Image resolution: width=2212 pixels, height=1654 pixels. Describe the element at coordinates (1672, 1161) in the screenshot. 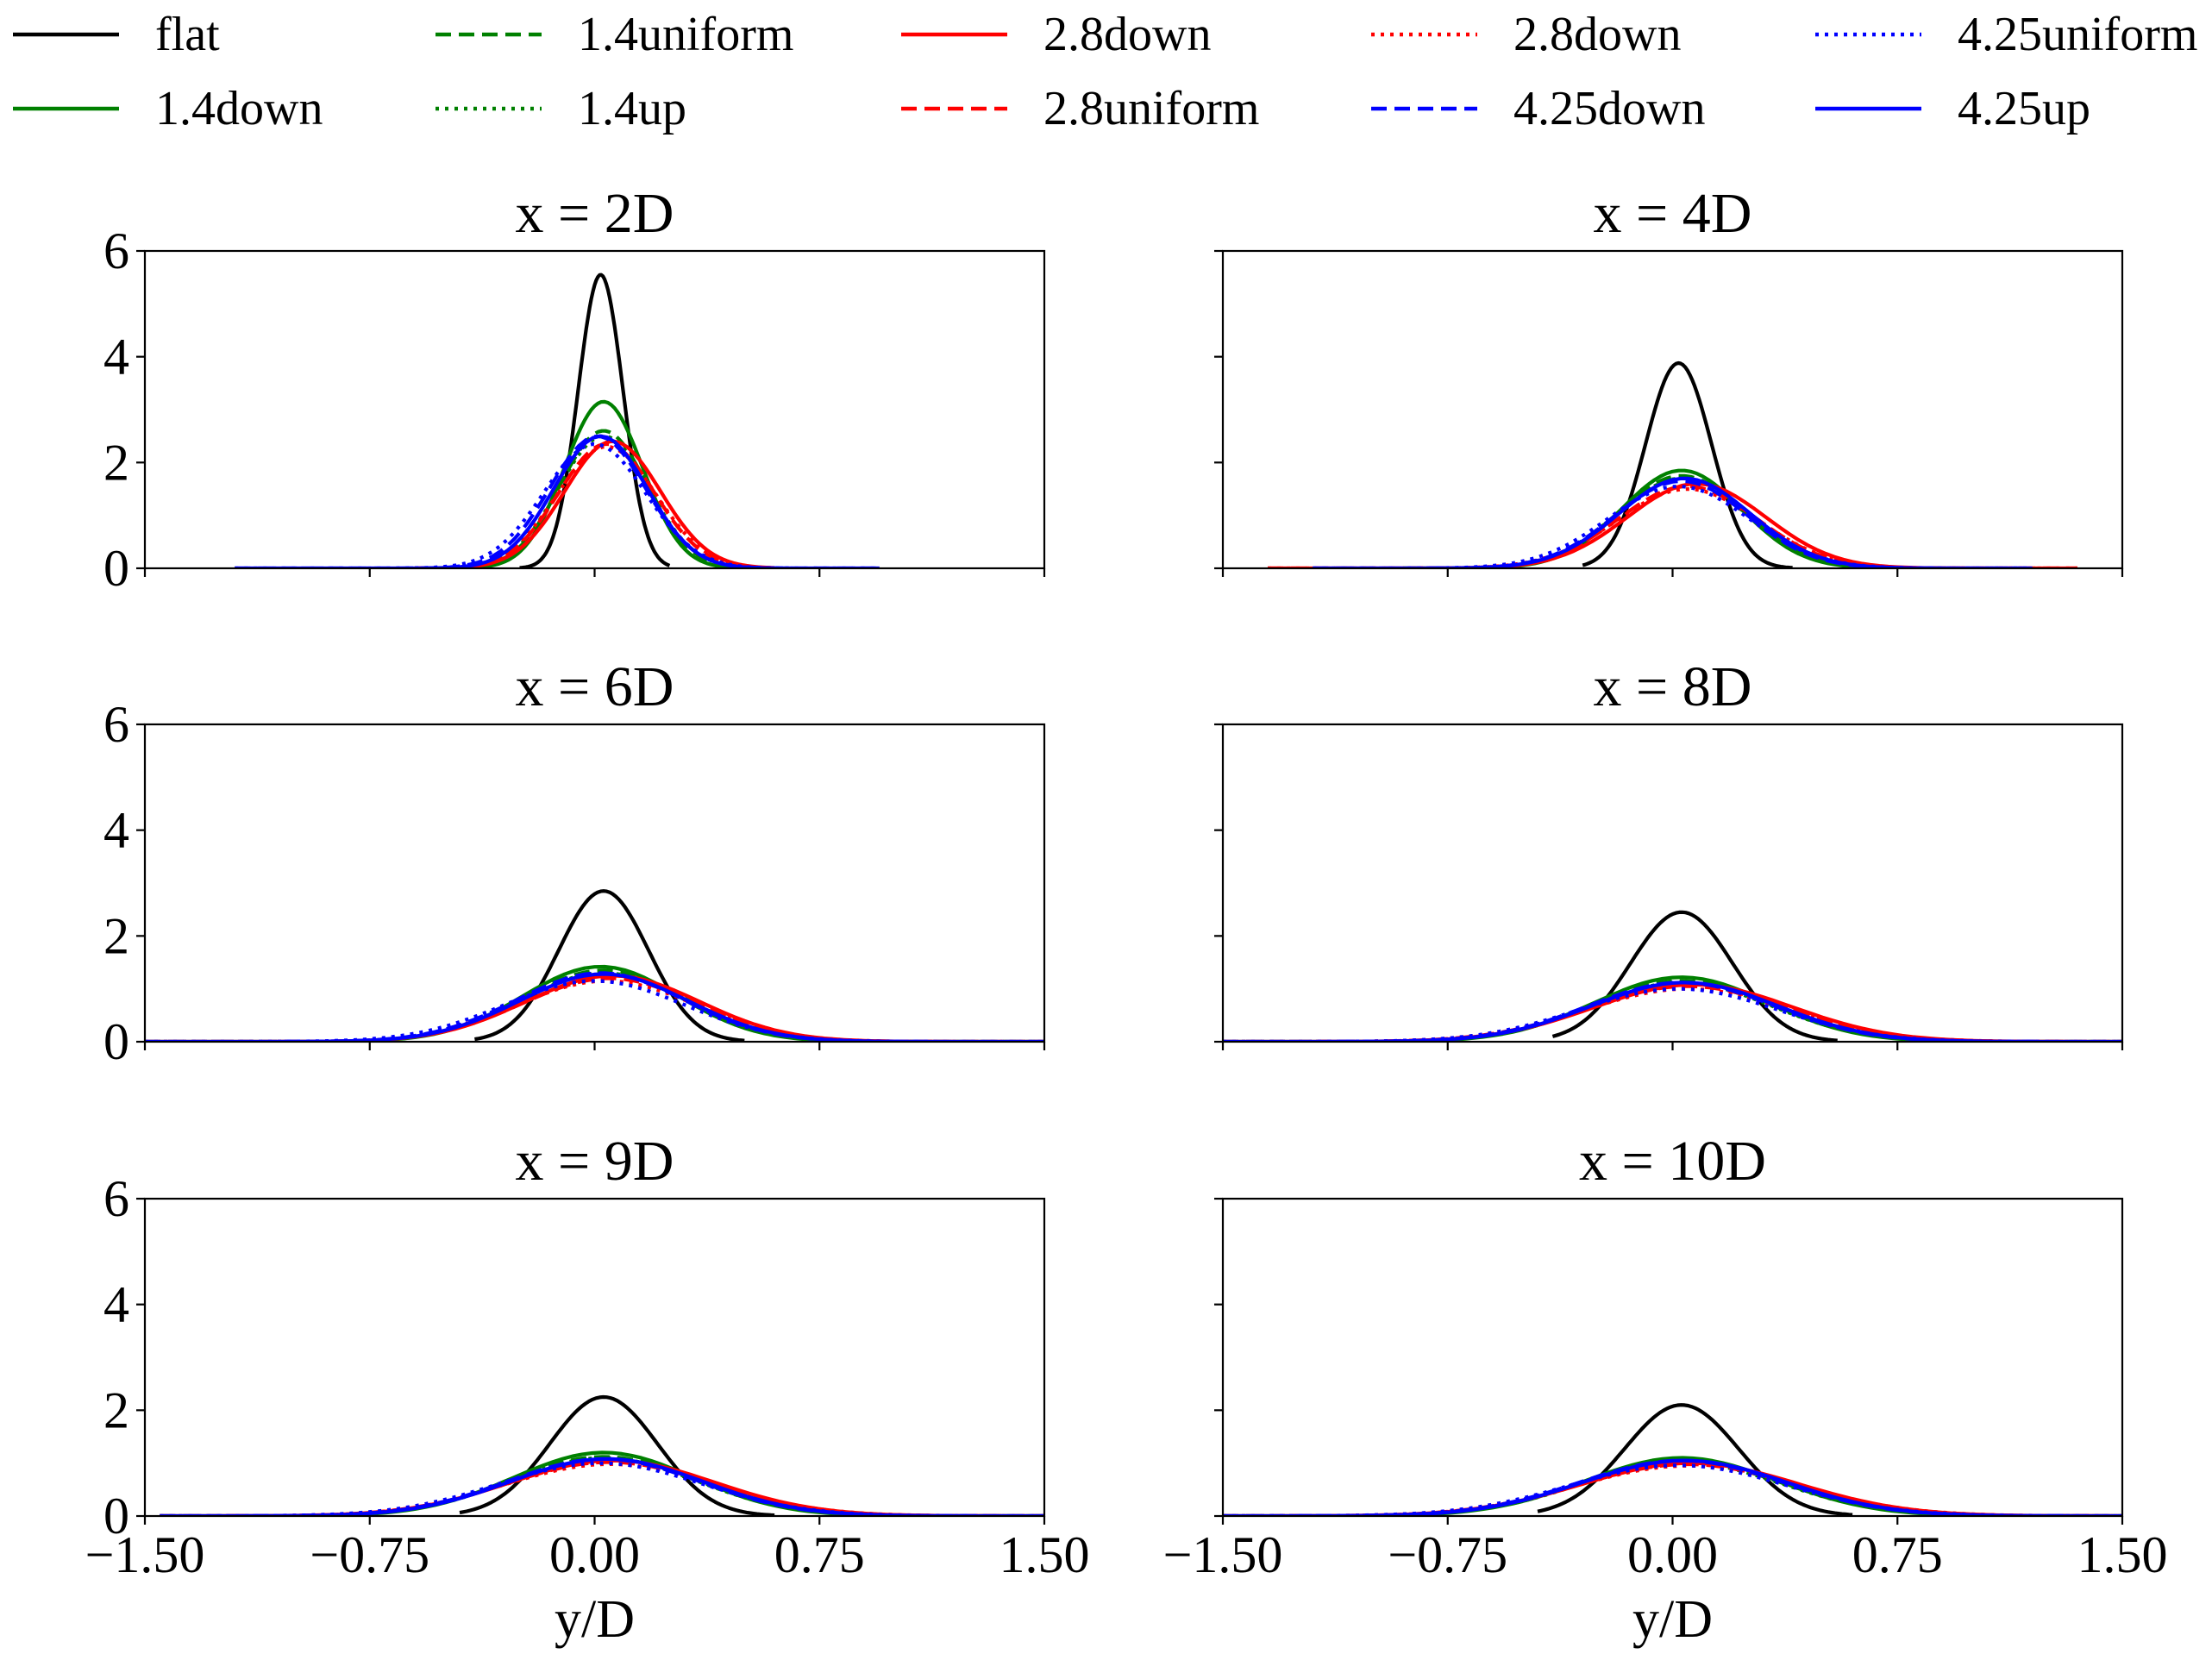

I see `panel-title: x = 10D` at that location.